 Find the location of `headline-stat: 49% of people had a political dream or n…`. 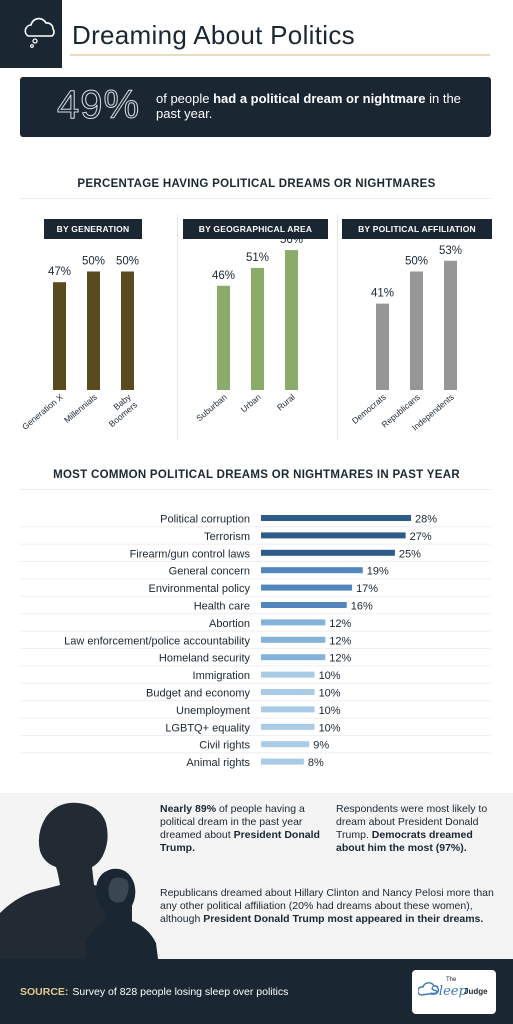

headline-stat: 49% of people had a political dream or n… is located at coordinates (255, 107).